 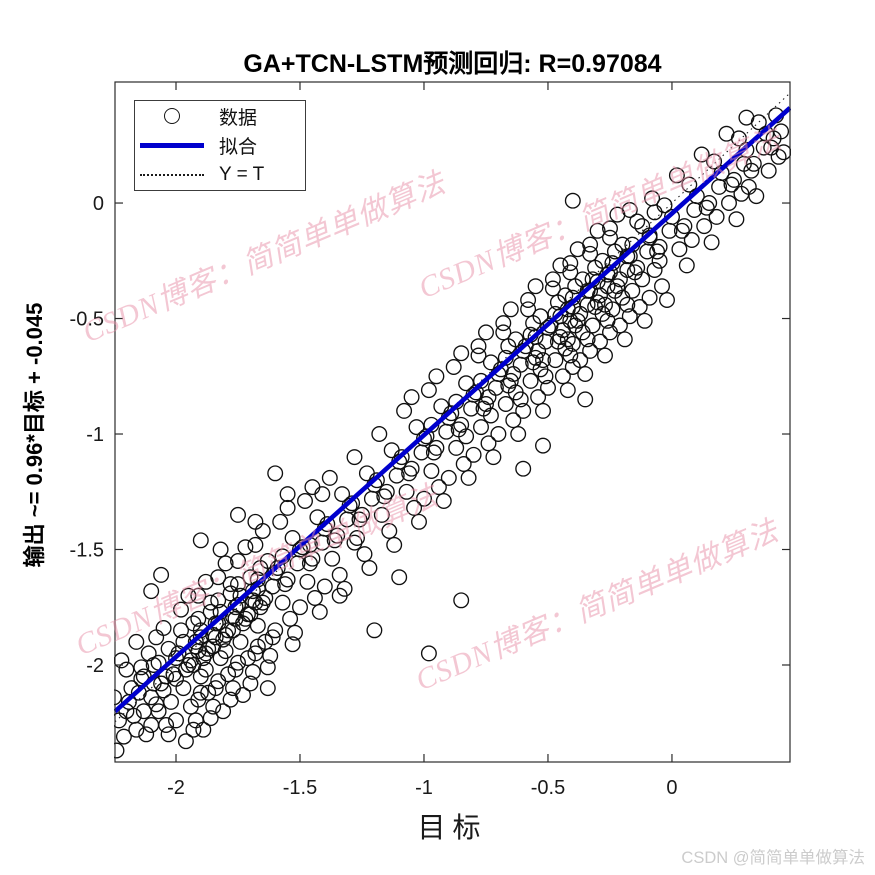 What do you see at coordinates (95, 666) in the screenshot?
I see `y-tick-label: -2` at bounding box center [95, 666].